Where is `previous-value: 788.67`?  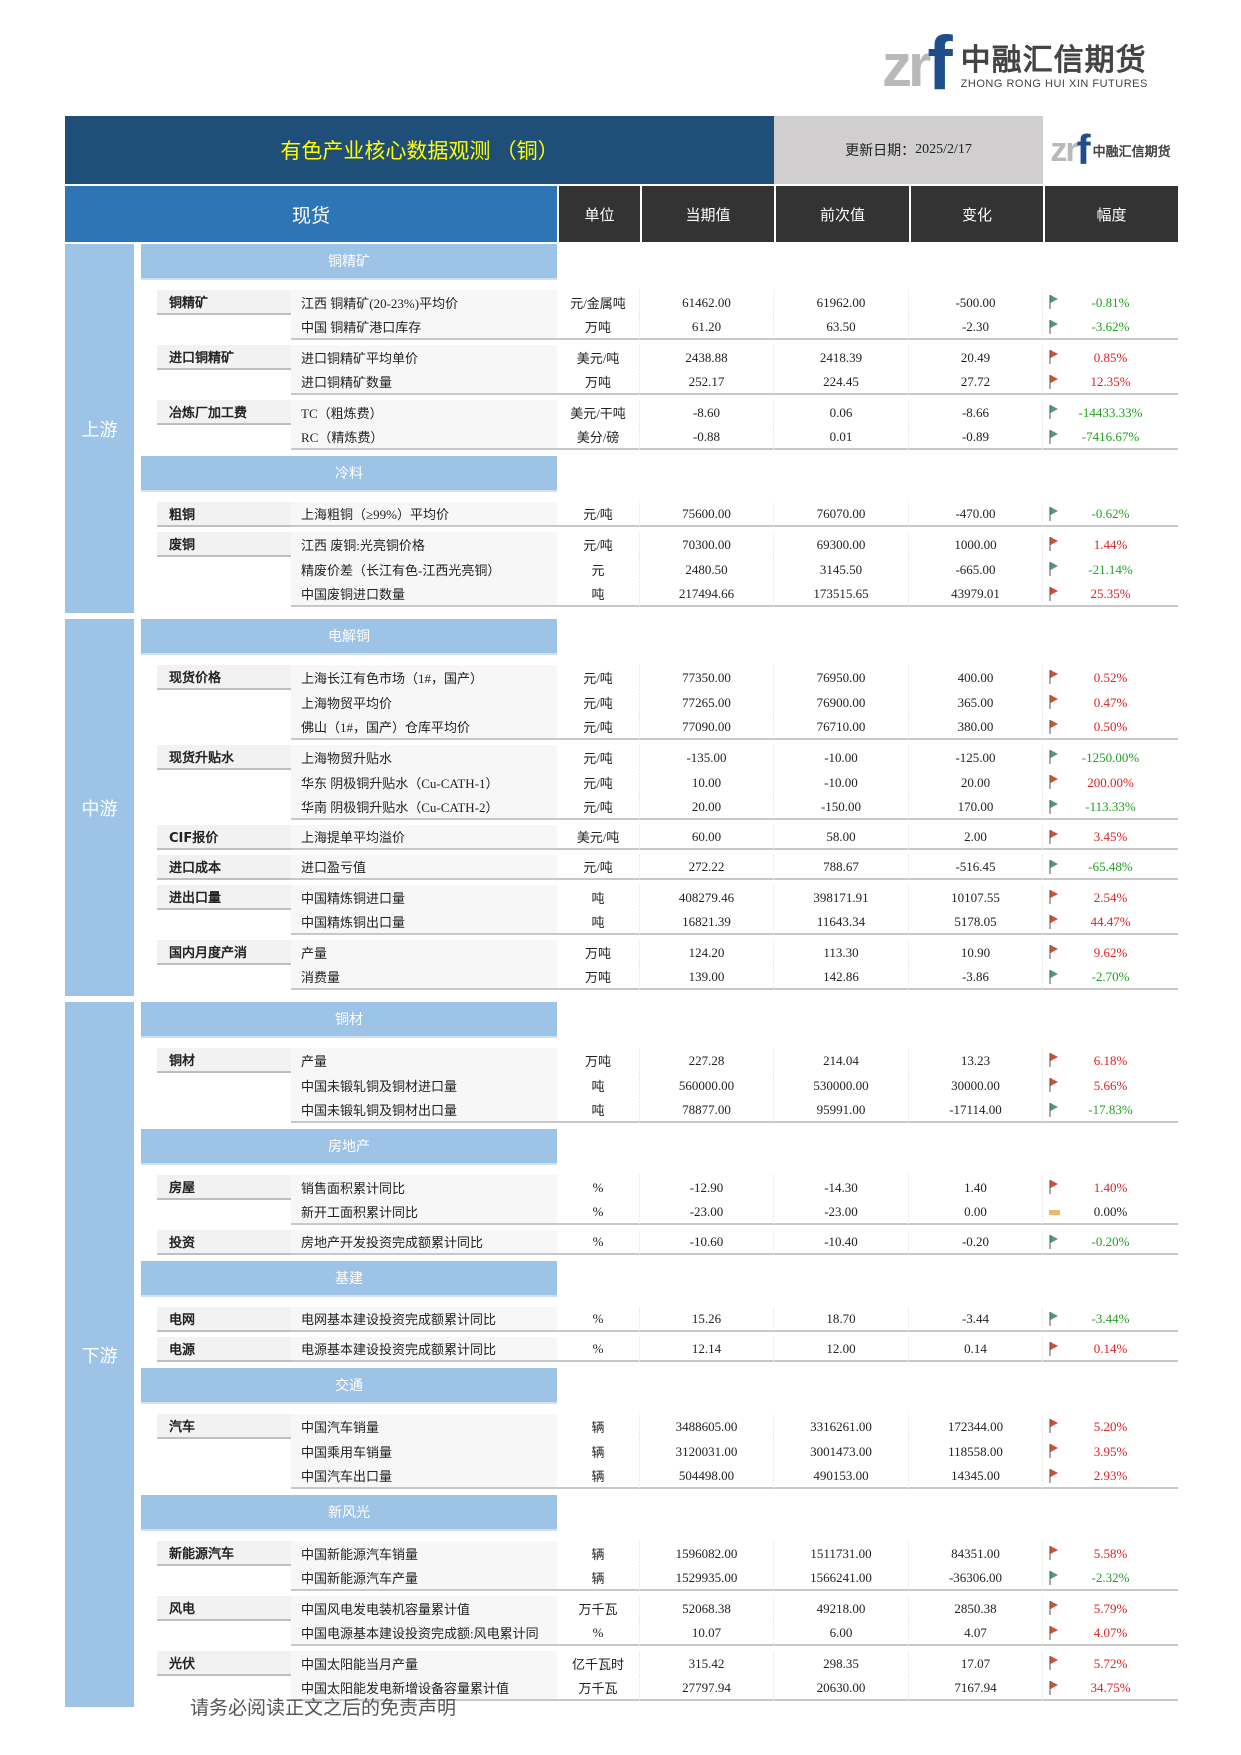 previous-value: 788.67 is located at coordinates (841, 867).